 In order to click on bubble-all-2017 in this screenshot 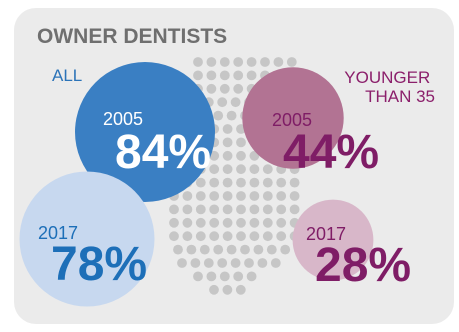, I will do `click(87, 239)`.